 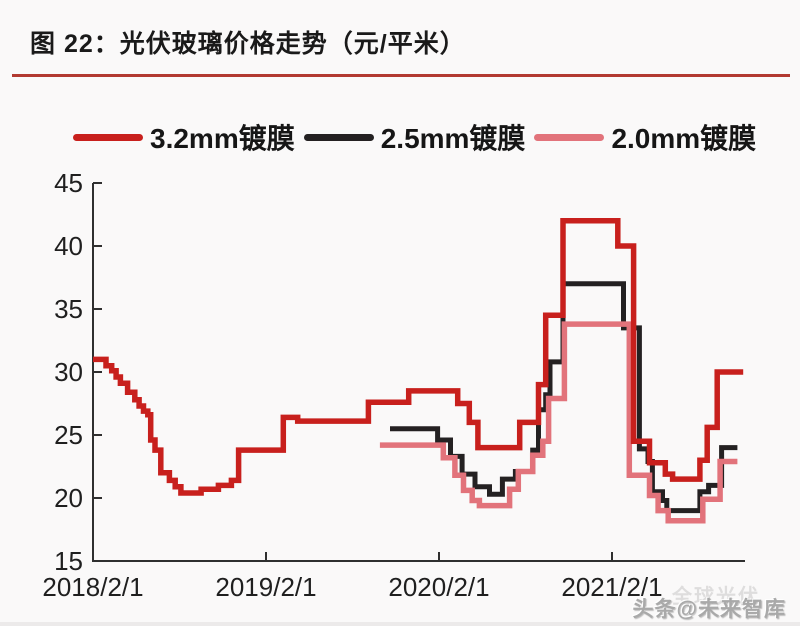 I want to click on legend-label-2.5mm: 2.5mm镀膜, so click(x=453, y=138).